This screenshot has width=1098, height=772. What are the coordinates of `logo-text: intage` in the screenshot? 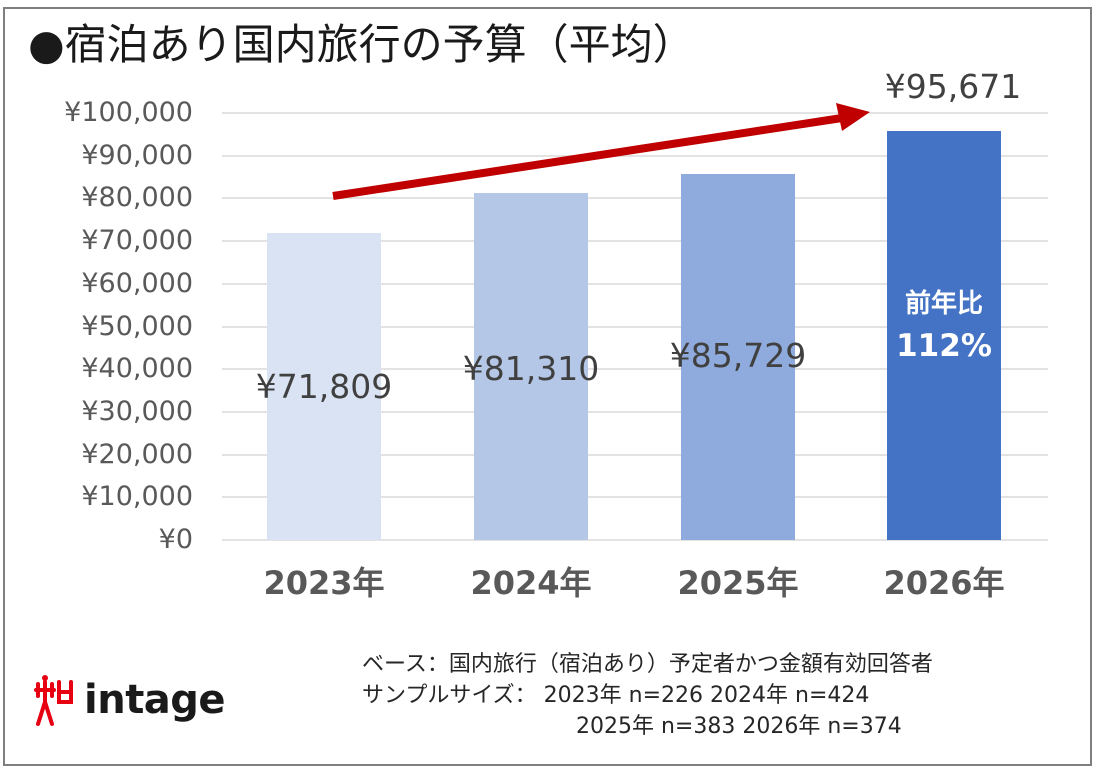 It's located at (155, 700).